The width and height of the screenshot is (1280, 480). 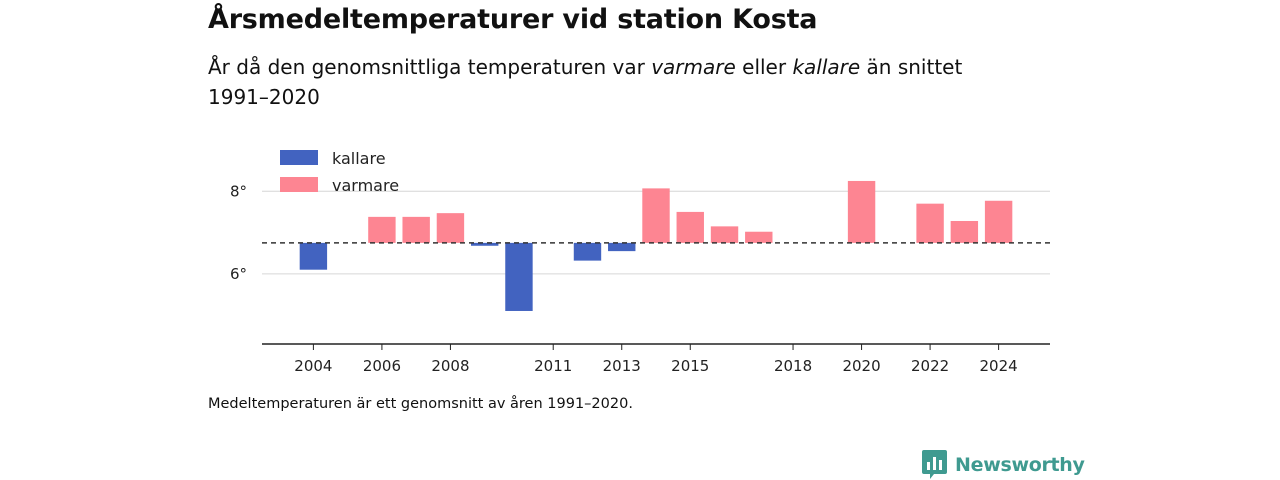 What do you see at coordinates (764, 67) in the screenshot?
I see `subtitle-text-mid: eller` at bounding box center [764, 67].